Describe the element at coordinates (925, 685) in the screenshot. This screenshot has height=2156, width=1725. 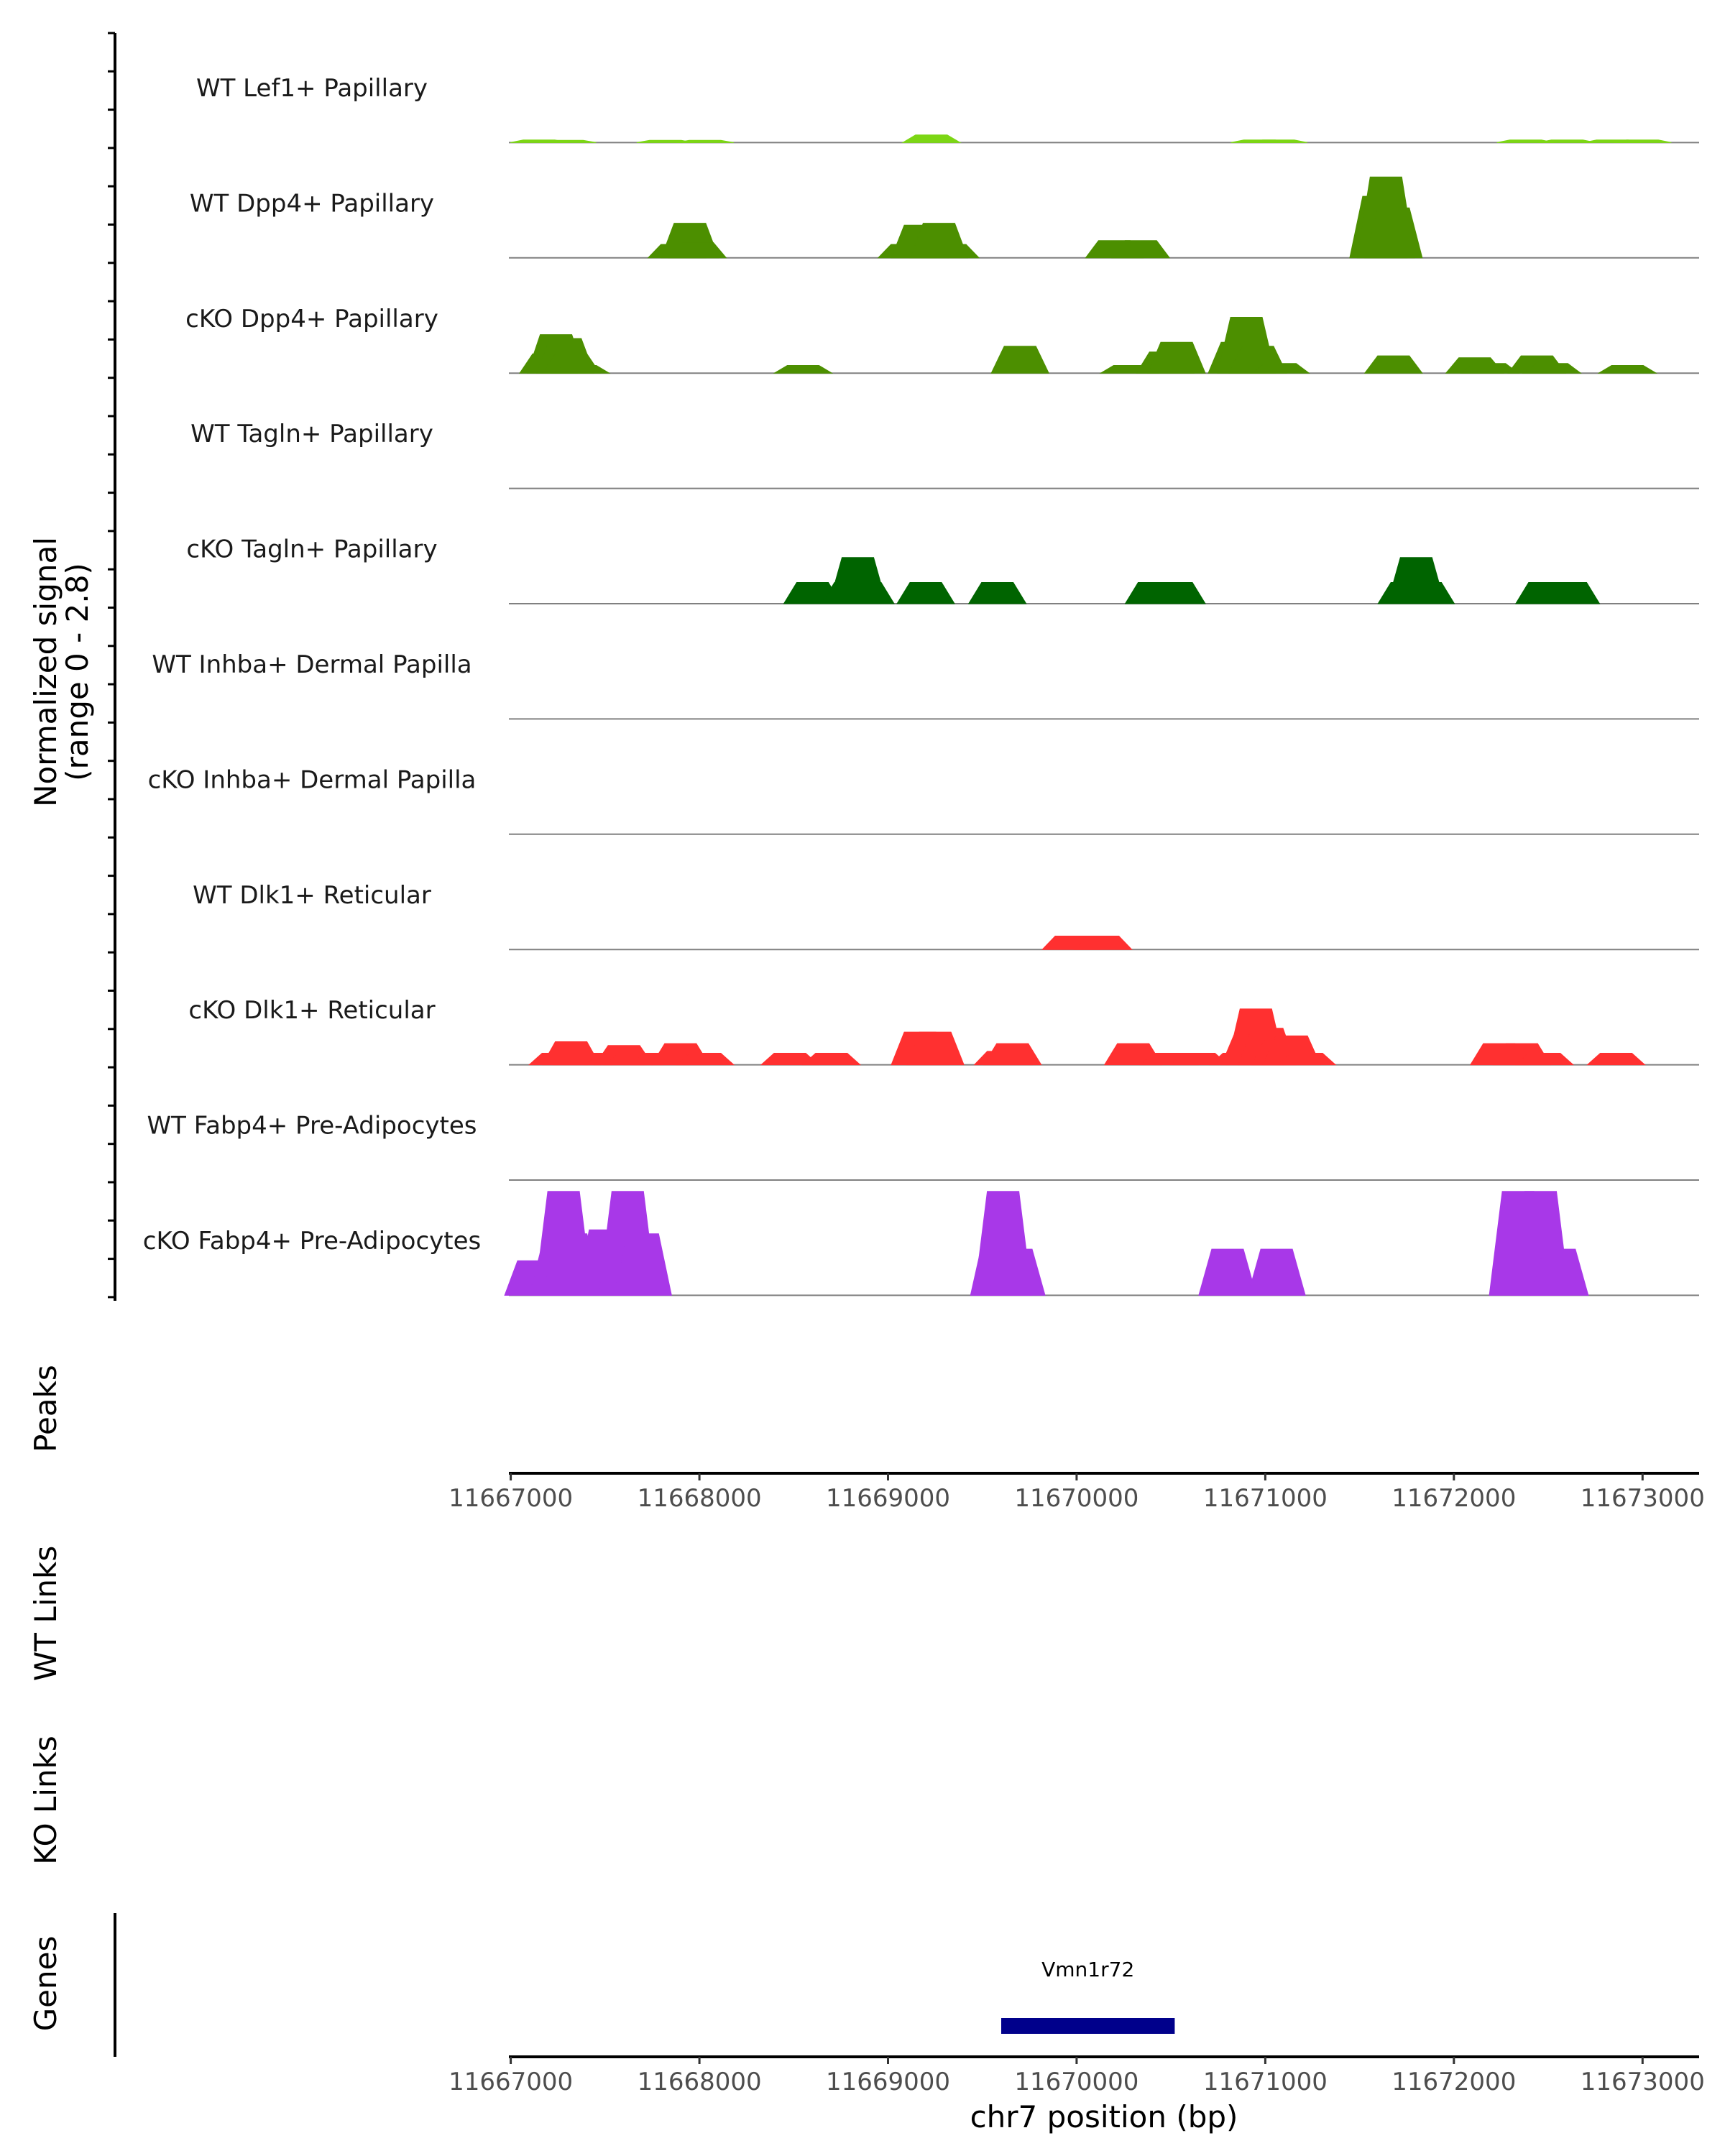
I see `track-wt-inhba-dermal-papilla: WT Inhba+ Dermal Papilla` at that location.